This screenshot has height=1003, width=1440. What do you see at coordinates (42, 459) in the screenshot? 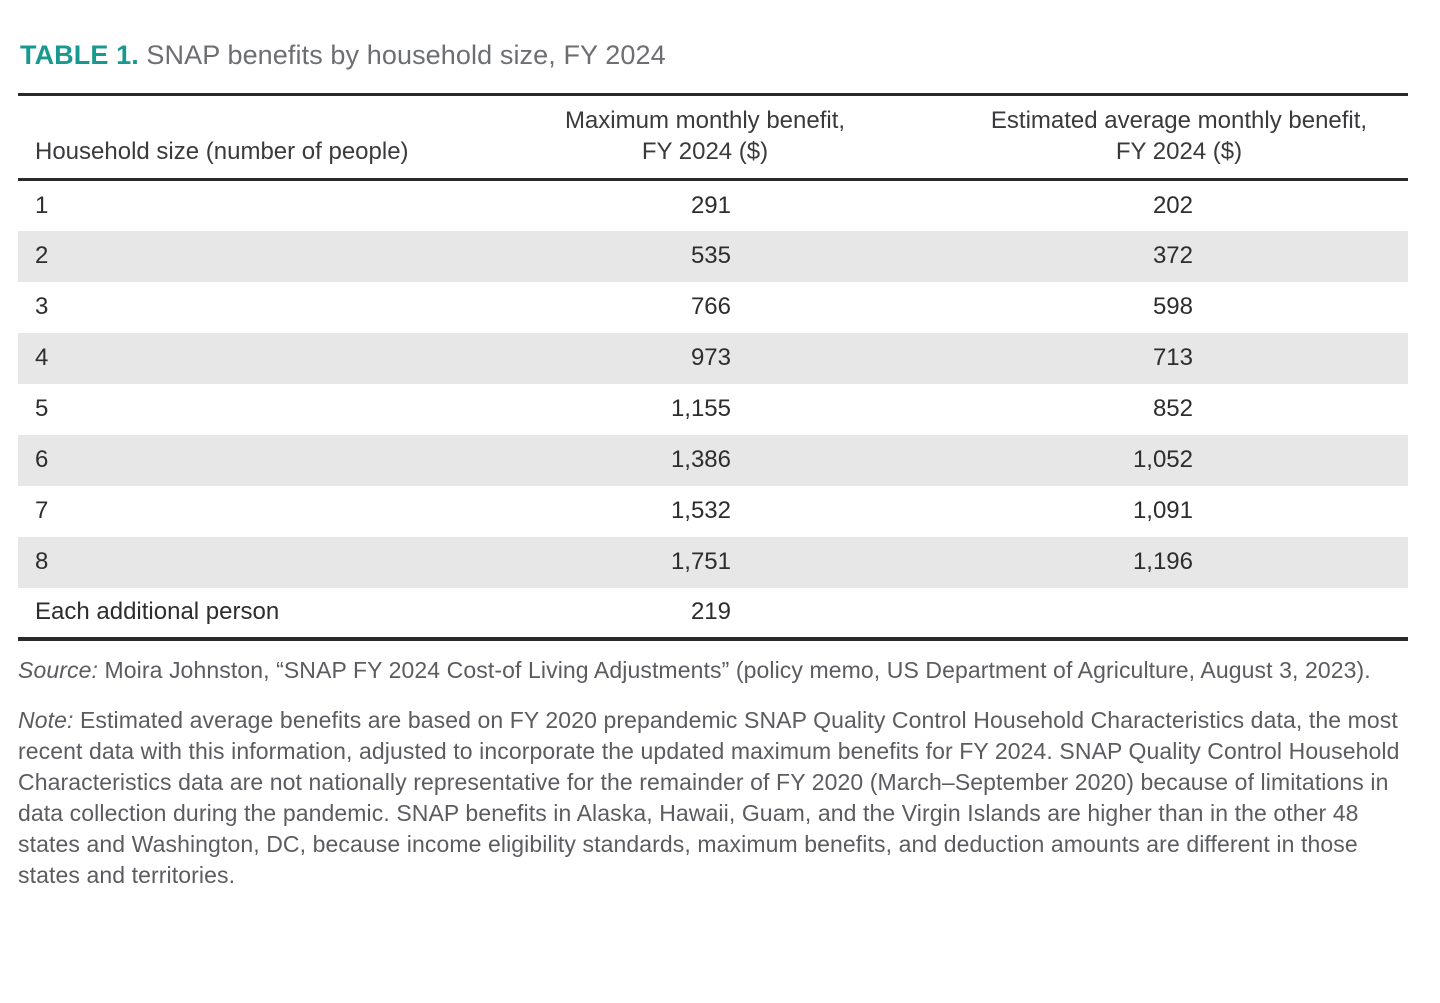
I see `household-size-cell: 6` at bounding box center [42, 459].